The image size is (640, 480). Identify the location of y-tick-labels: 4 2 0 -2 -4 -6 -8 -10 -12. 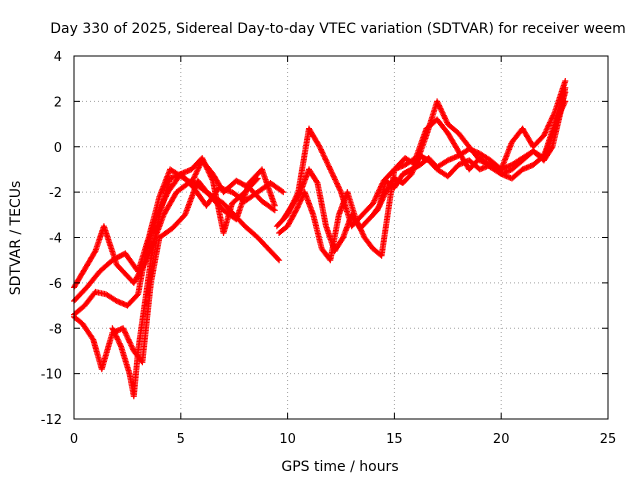
(51, 239).